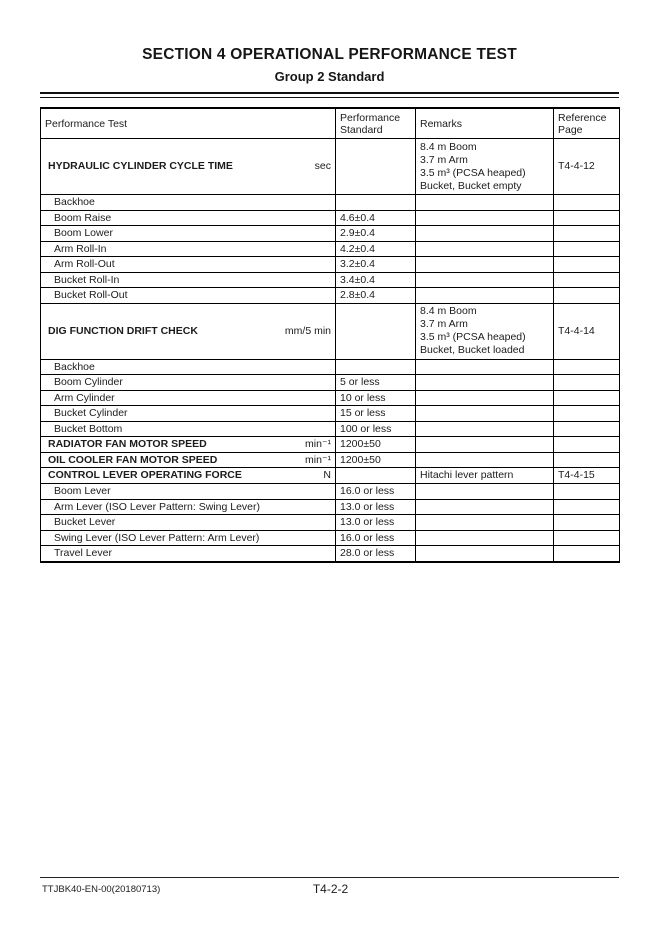  I want to click on table-row: Bucket Lever 13.0 or less, so click(330, 522).